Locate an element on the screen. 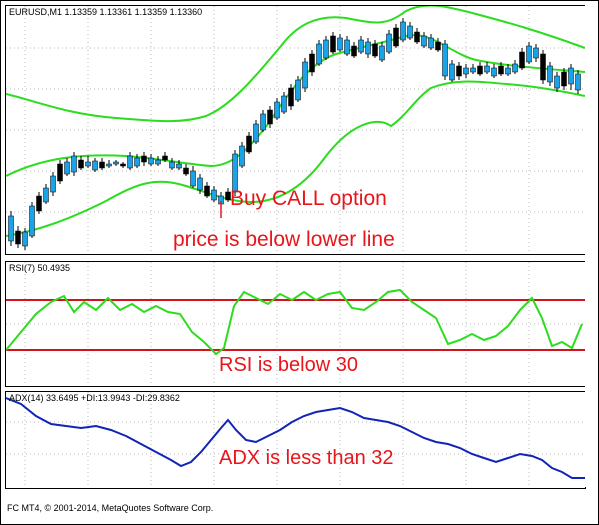 Image resolution: width=599 pixels, height=525 pixels. annotation-price-below: price is below lower line is located at coordinates (284, 239).